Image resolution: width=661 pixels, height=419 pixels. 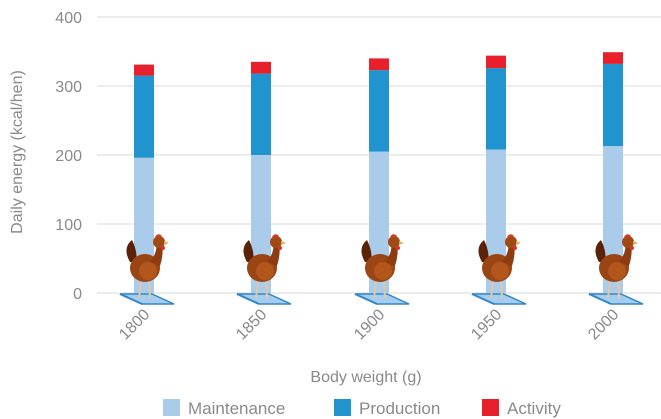 I want to click on hen-icons, so click(x=381, y=269).